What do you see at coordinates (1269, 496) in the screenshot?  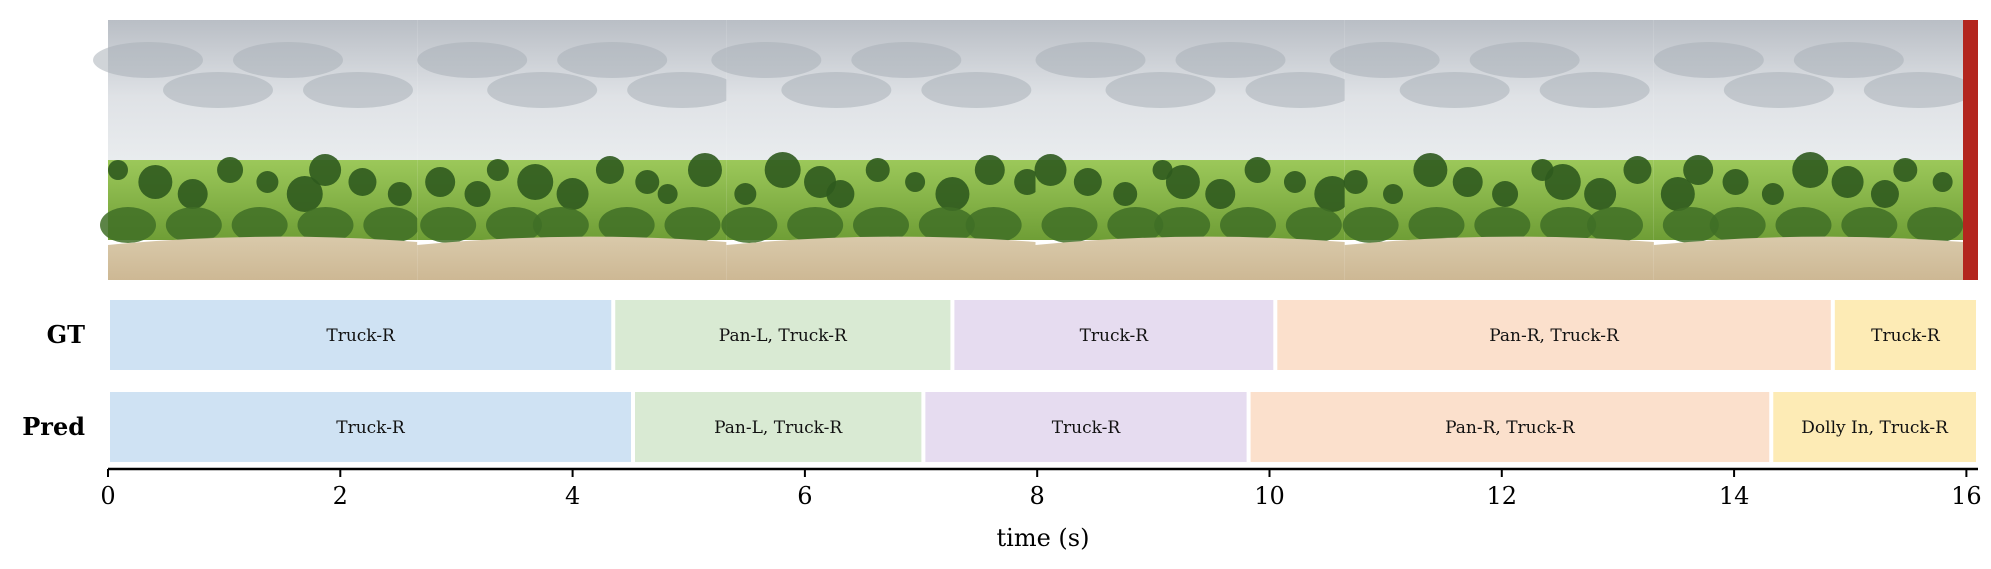 I see `x-tick-label: 10` at bounding box center [1269, 496].